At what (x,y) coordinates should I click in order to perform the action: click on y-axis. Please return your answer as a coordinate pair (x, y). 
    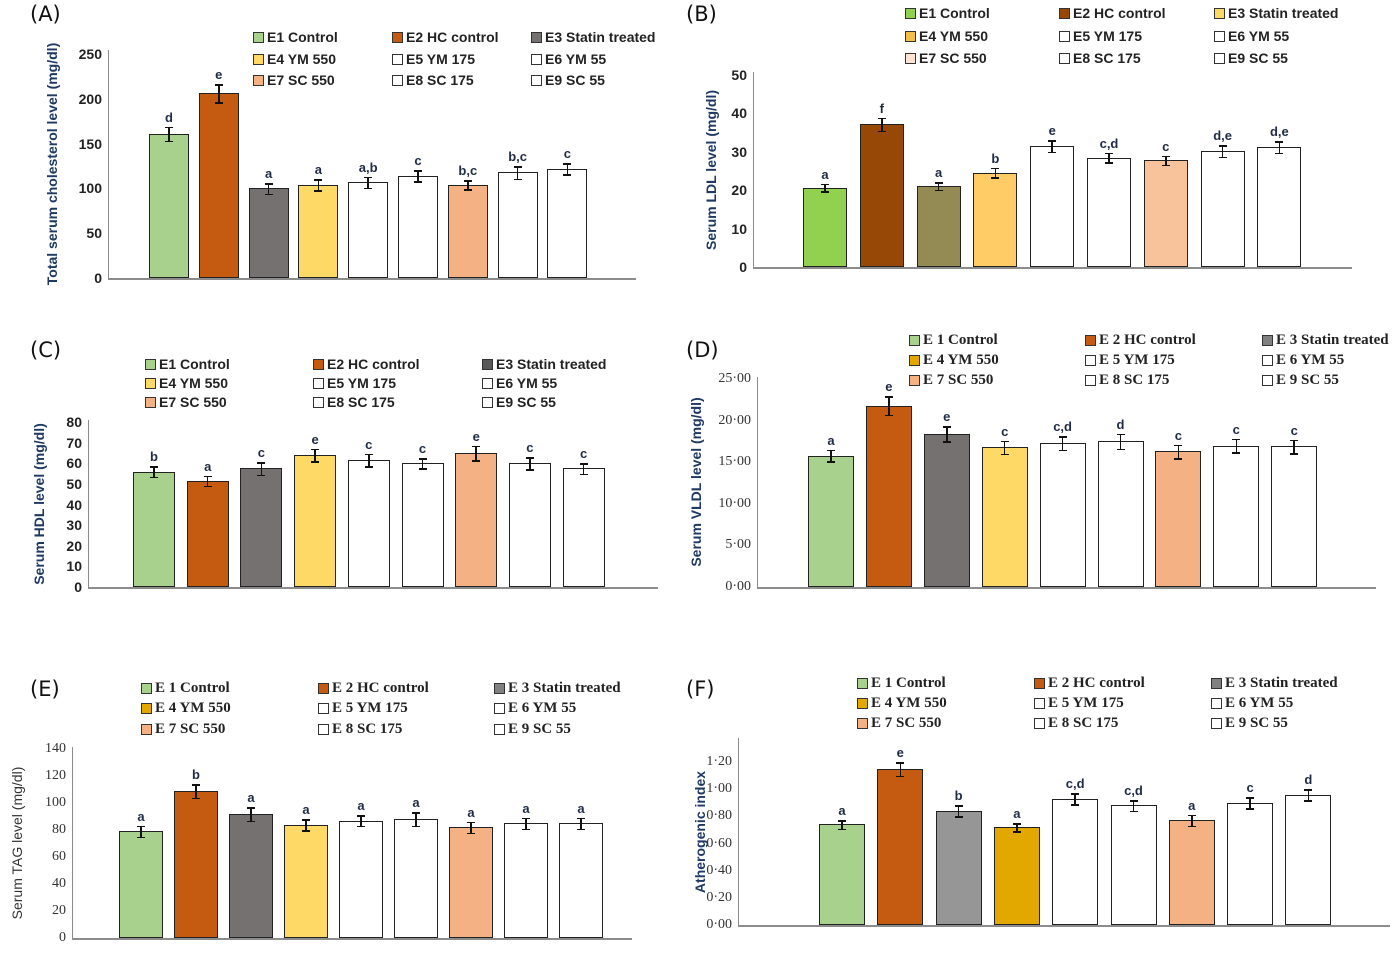
    Looking at the image, I should click on (757, 482).